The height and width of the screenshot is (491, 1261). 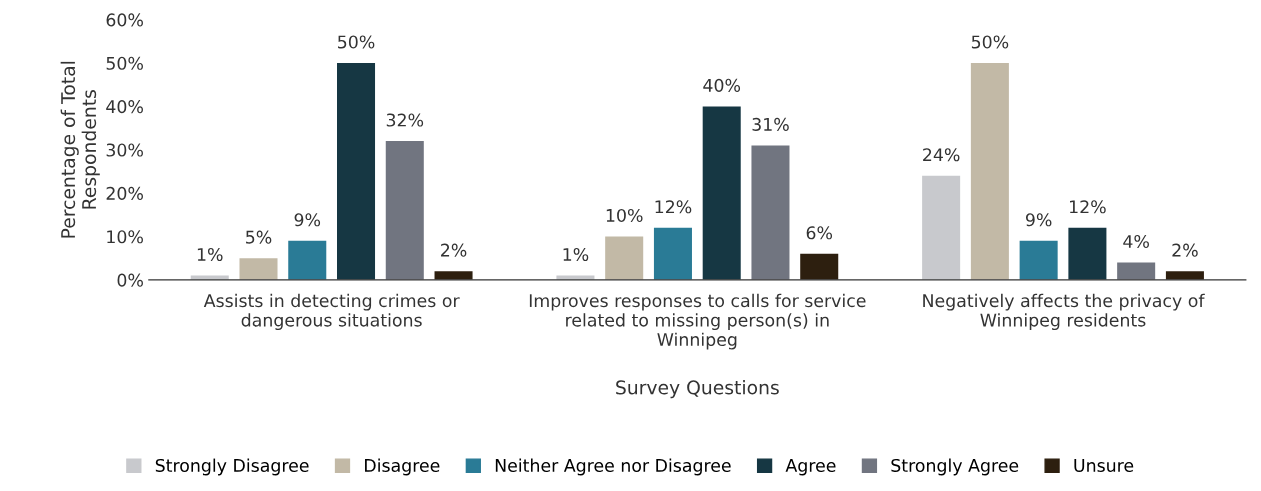 What do you see at coordinates (402, 467) in the screenshot?
I see `legend-label: Disagree` at bounding box center [402, 467].